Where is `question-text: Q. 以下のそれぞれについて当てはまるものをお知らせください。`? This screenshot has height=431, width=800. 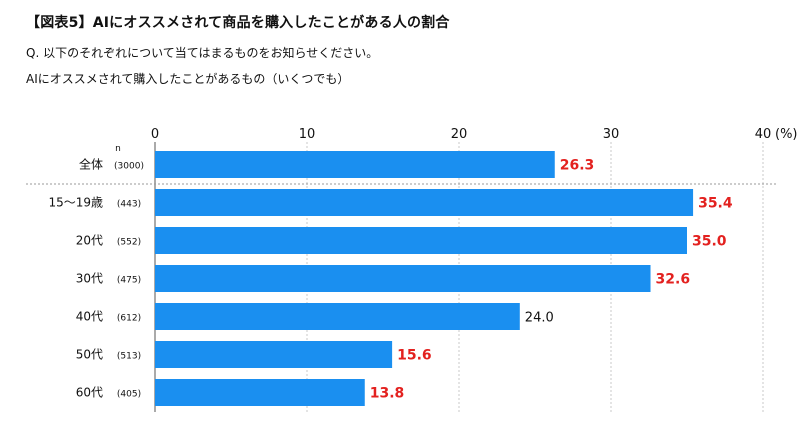
question-text: Q. 以下のそれぞれについて当てはまるものをお知らせください。 is located at coordinates (202, 53).